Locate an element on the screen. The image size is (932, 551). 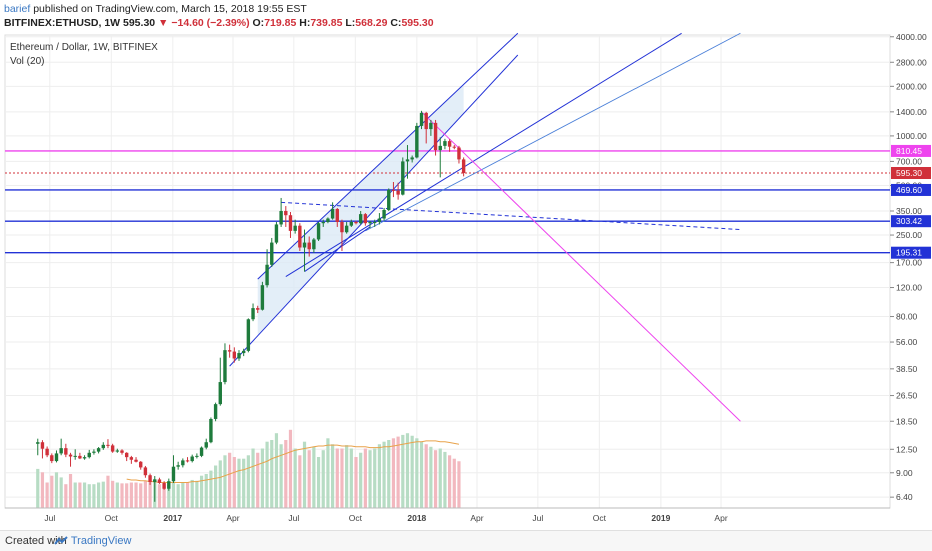
y-tick-label: 700.00 is located at coordinates (909, 161).